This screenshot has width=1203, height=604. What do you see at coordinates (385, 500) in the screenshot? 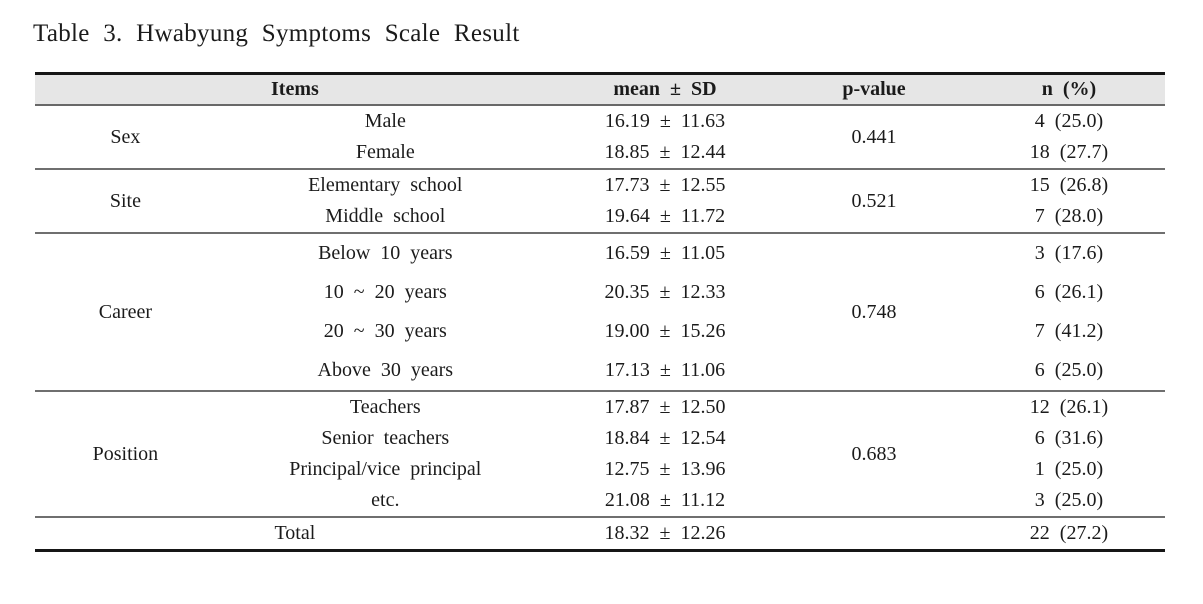
I see `item-cell: etc.` at bounding box center [385, 500].